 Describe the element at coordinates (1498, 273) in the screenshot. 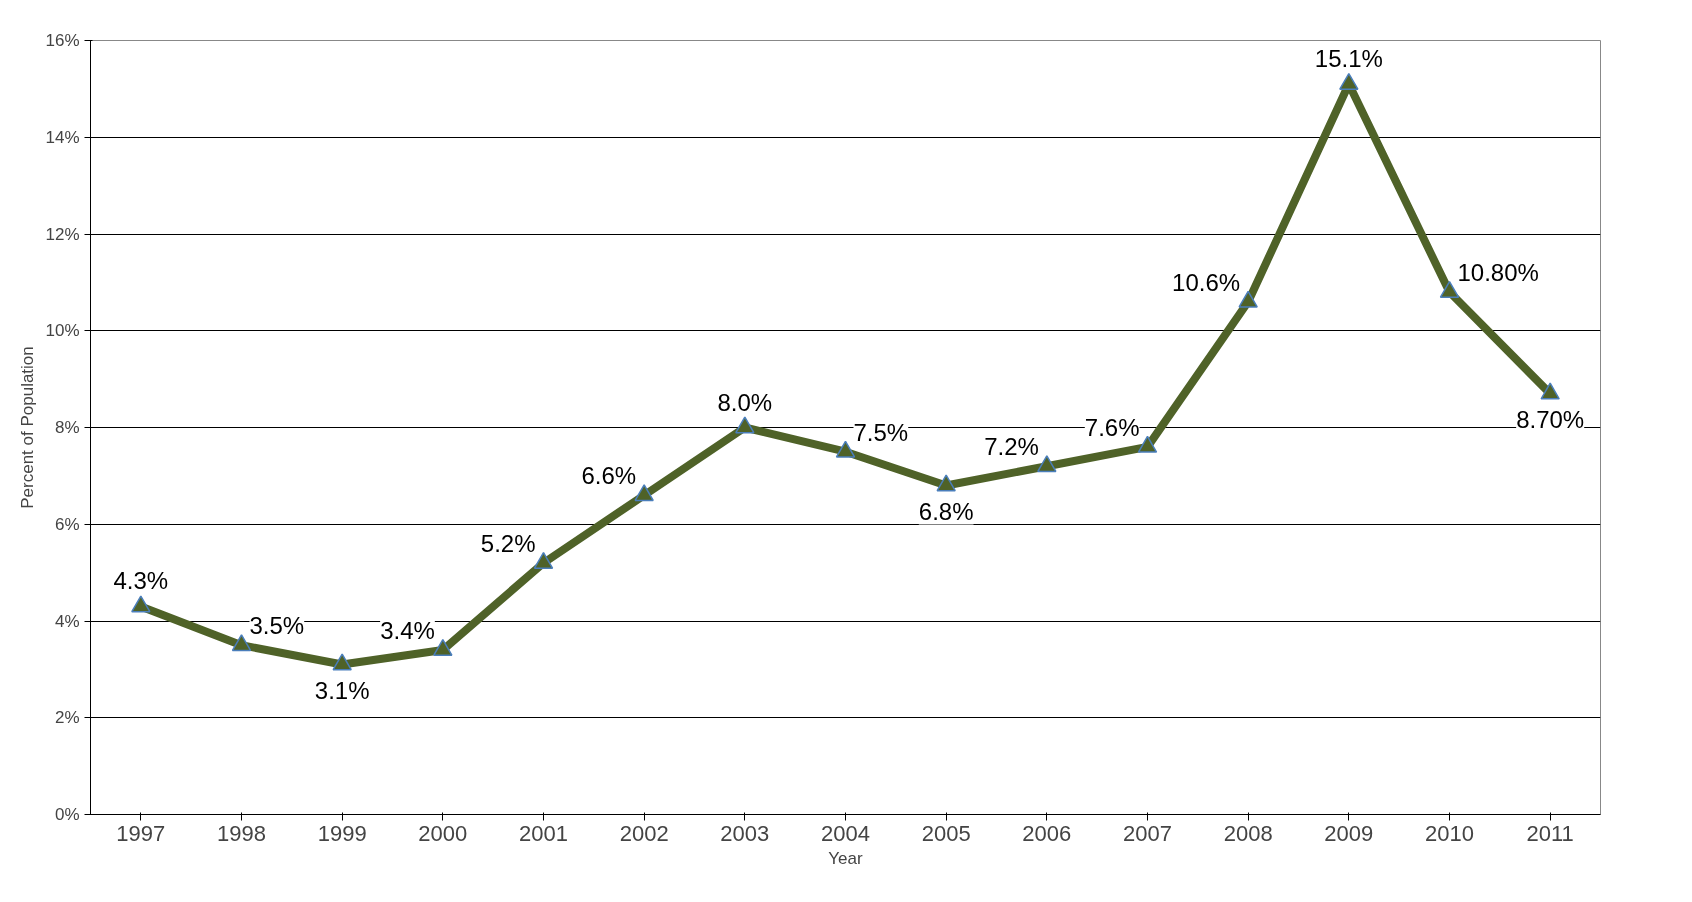

I see `data-label: 10.80%` at that location.